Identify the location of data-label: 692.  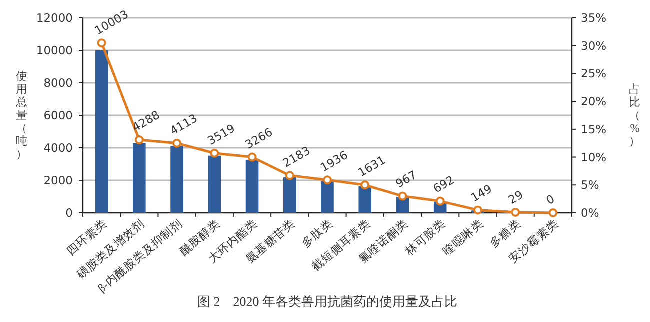
(443, 184).